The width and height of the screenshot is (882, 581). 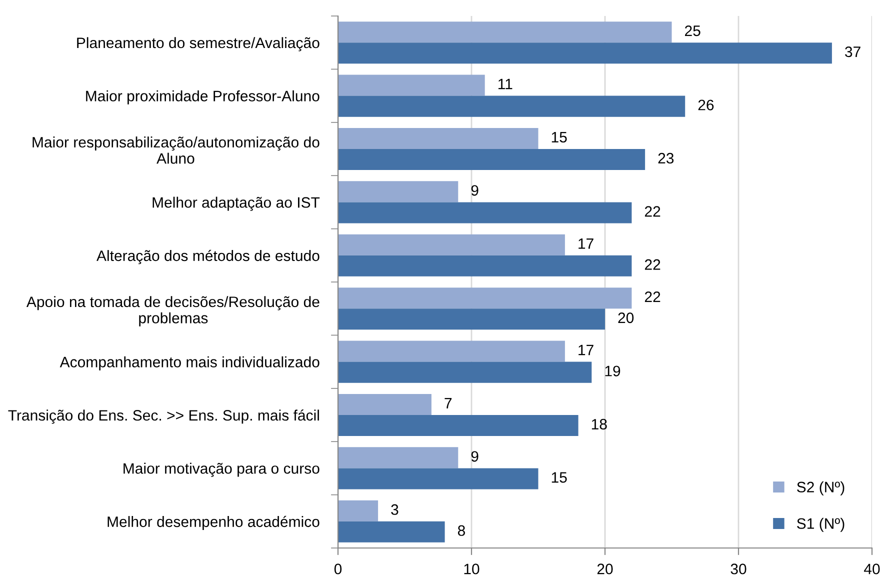 What do you see at coordinates (626, 318) in the screenshot?
I see `data-label: 20` at bounding box center [626, 318].